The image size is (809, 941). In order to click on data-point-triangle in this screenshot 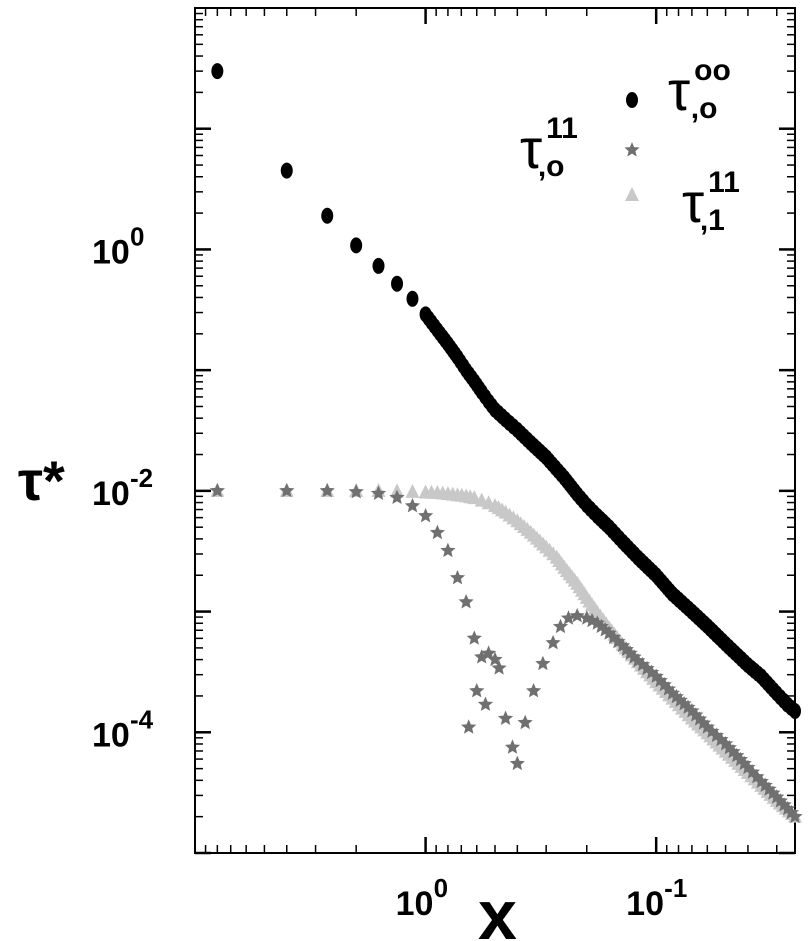, I will do `click(412, 490)`.